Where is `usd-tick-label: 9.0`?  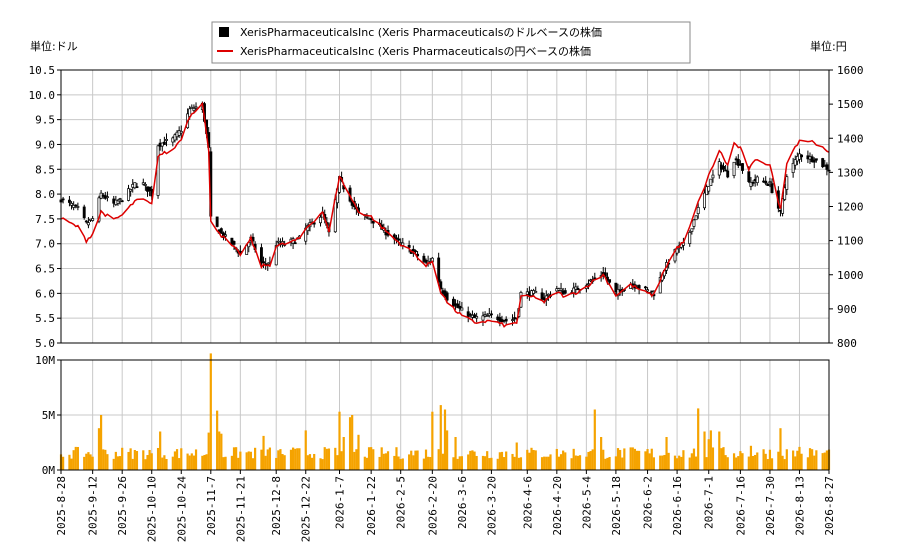 usd-tick-label: 9.0 is located at coordinates (45, 144).